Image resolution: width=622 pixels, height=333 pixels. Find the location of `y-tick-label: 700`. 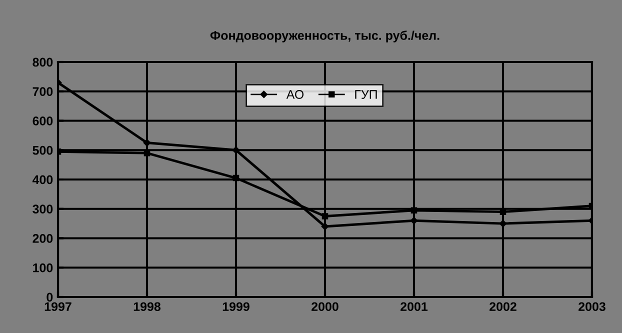

y-tick-label: 700 is located at coordinates (42, 91).